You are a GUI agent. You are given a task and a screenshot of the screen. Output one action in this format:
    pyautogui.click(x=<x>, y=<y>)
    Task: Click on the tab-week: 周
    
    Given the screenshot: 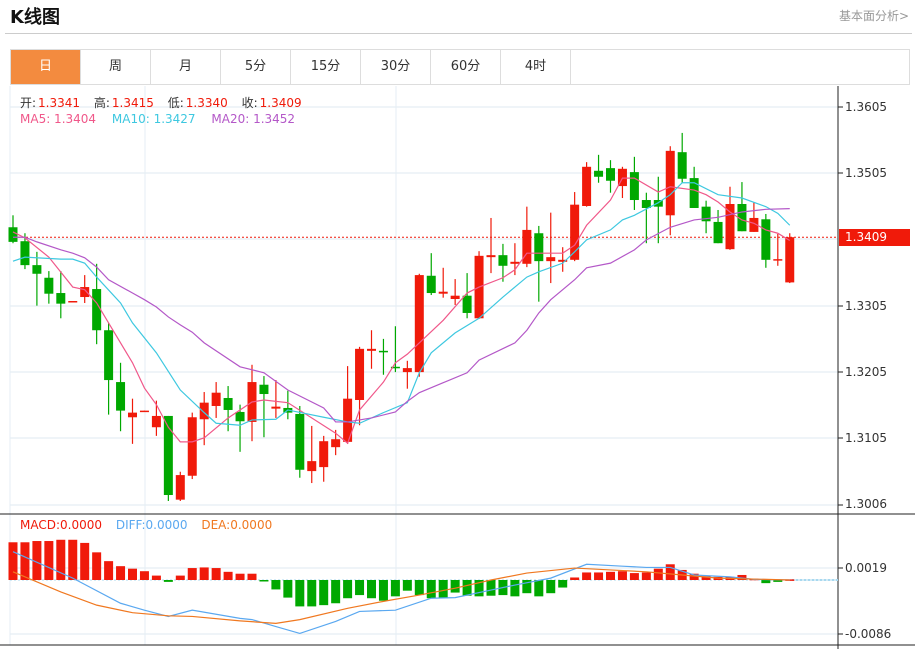 What is the action you would take?
    pyautogui.click(x=116, y=67)
    